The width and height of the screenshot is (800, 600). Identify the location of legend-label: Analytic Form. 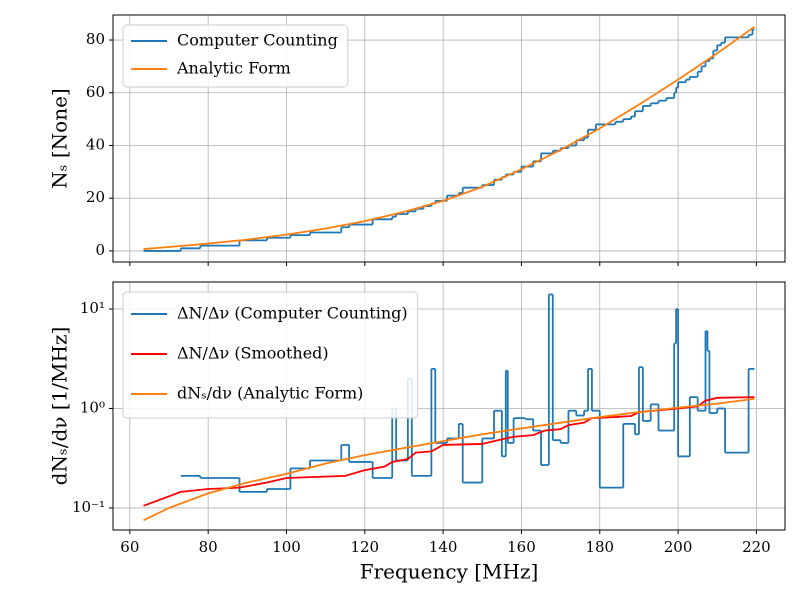
(233, 68).